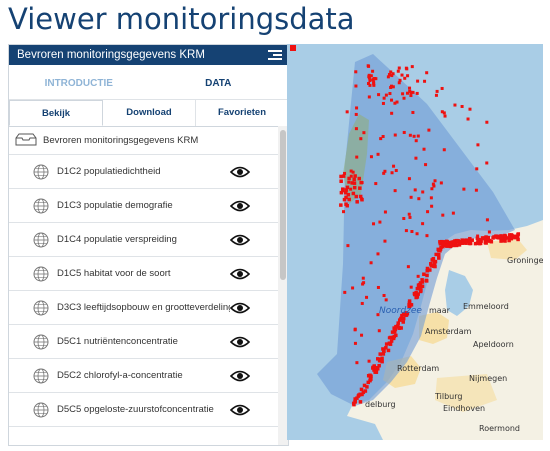 This screenshot has height=451, width=550. I want to click on list-item: D5C5 opgeloste-zuurstofconcentratie, so click(143, 410).